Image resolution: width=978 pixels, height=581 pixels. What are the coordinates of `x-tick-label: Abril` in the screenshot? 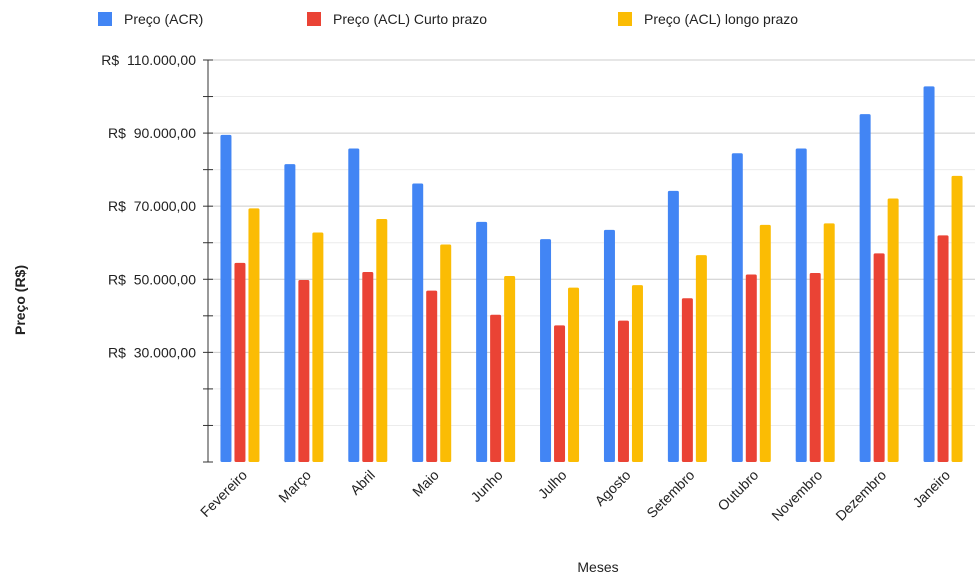 It's located at (362, 482).